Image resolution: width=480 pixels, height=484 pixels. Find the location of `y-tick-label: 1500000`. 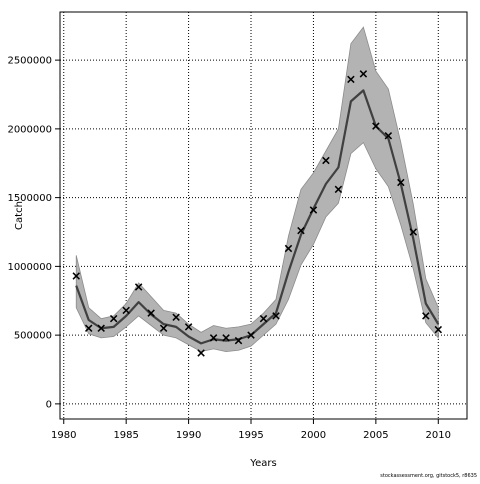

y-tick-label: 1500000 is located at coordinates (29, 198).